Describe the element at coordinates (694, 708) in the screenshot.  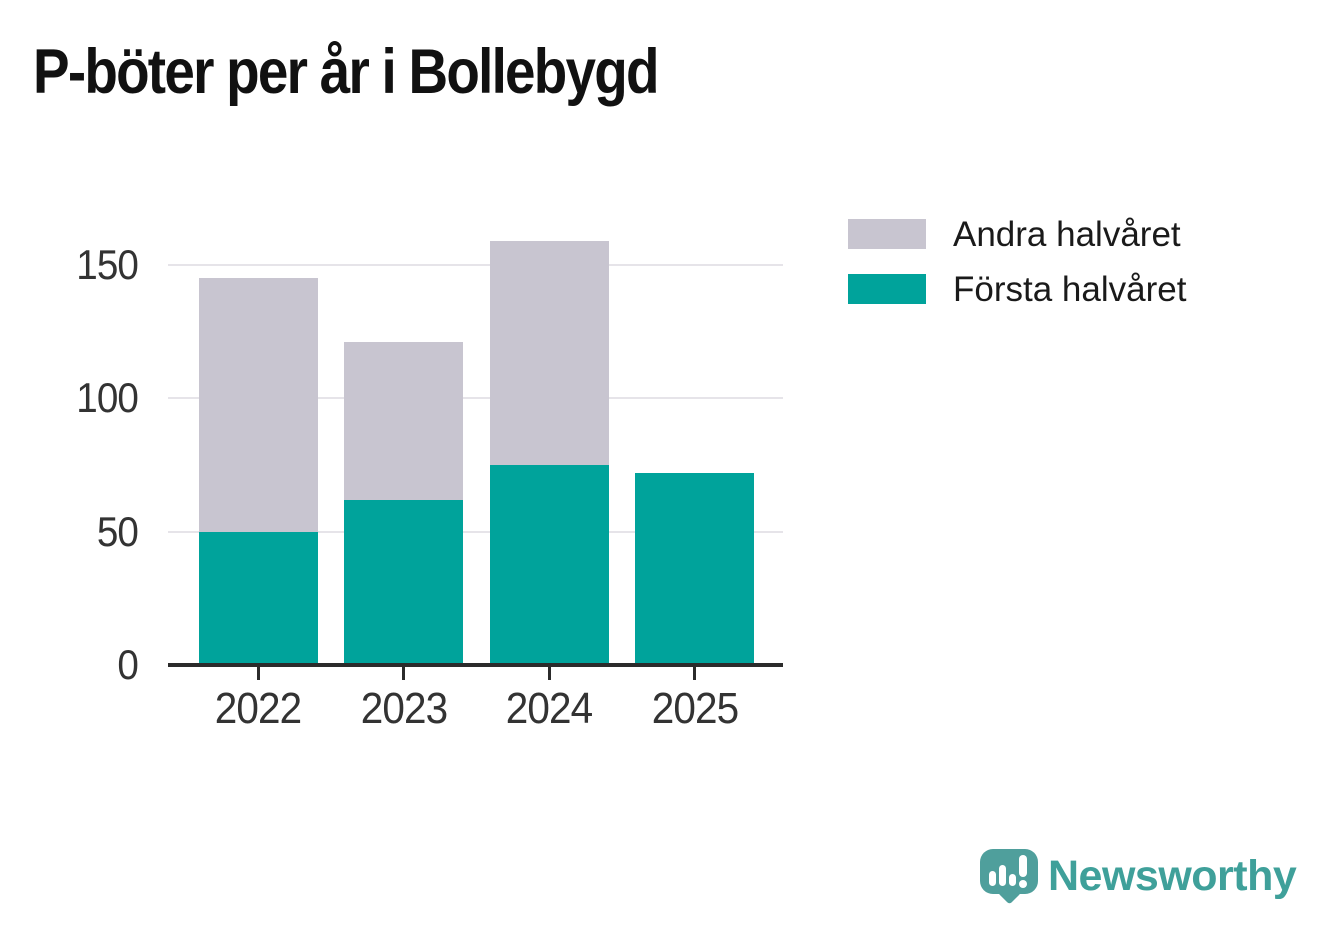
I see `x-tick-label: 2025` at that location.